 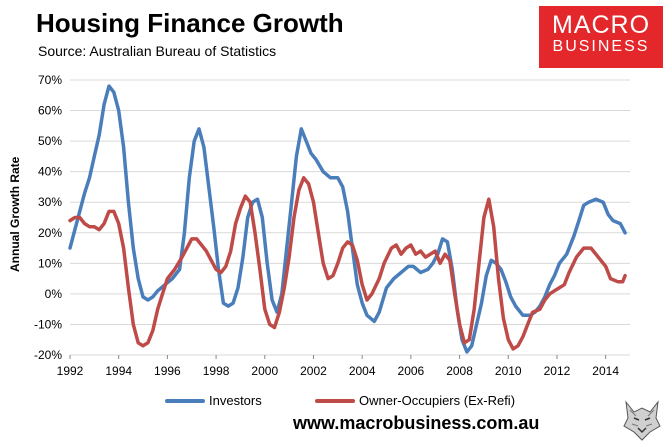 I want to click on x-tick-label: 2014, so click(x=605, y=371).